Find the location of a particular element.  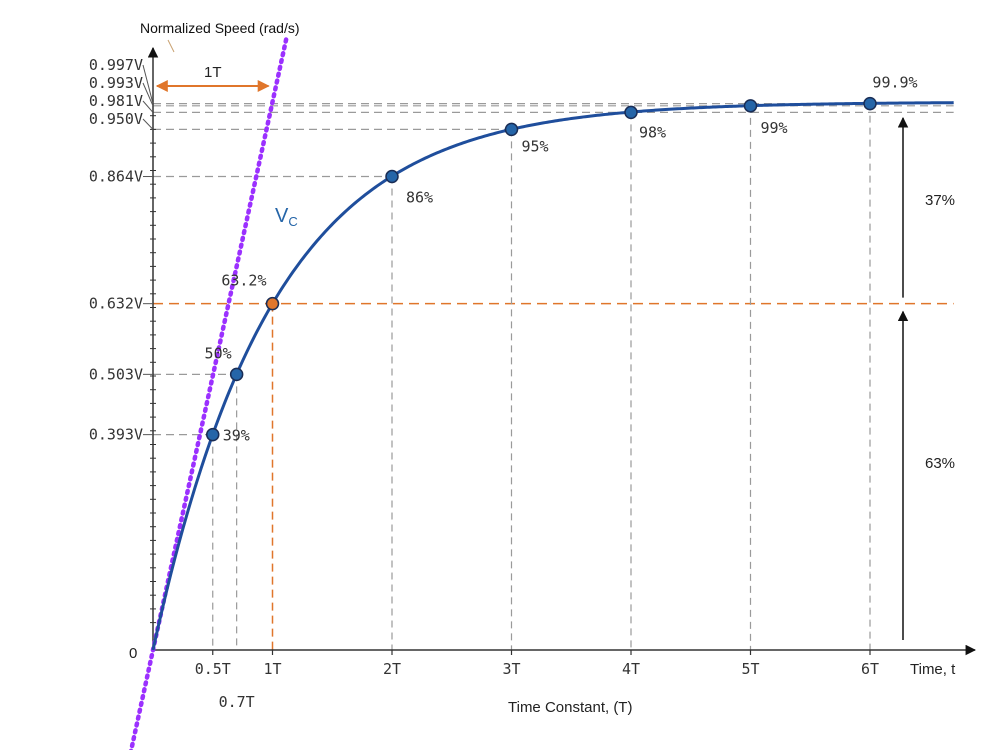

x-axis-end-label: Time, t is located at coordinates (933, 669).